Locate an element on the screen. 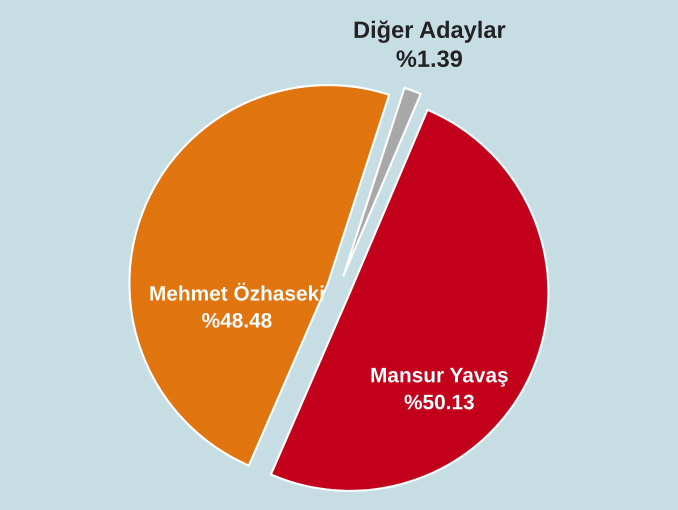 Image resolution: width=678 pixels, height=510 pixels. slice-label: Mansur Yavaş is located at coordinates (439, 377).